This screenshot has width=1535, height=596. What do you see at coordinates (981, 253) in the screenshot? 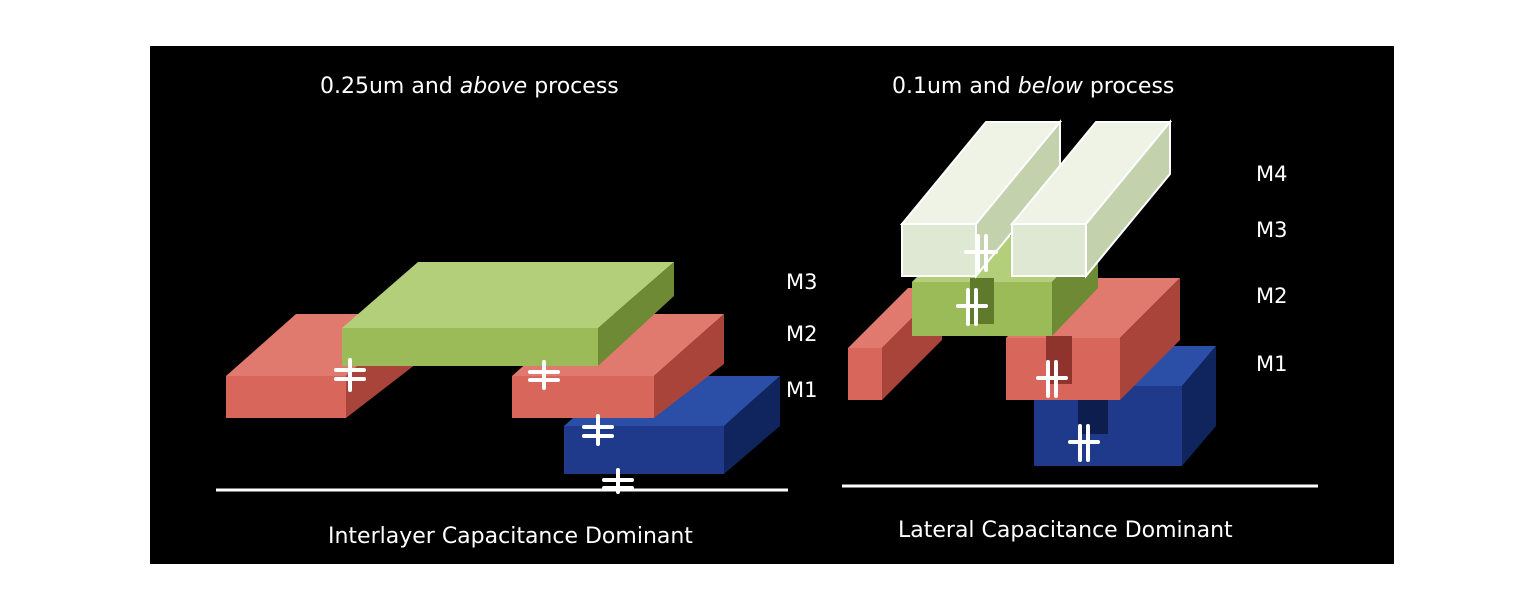
I see `right-capacitor-m4` at bounding box center [981, 253].